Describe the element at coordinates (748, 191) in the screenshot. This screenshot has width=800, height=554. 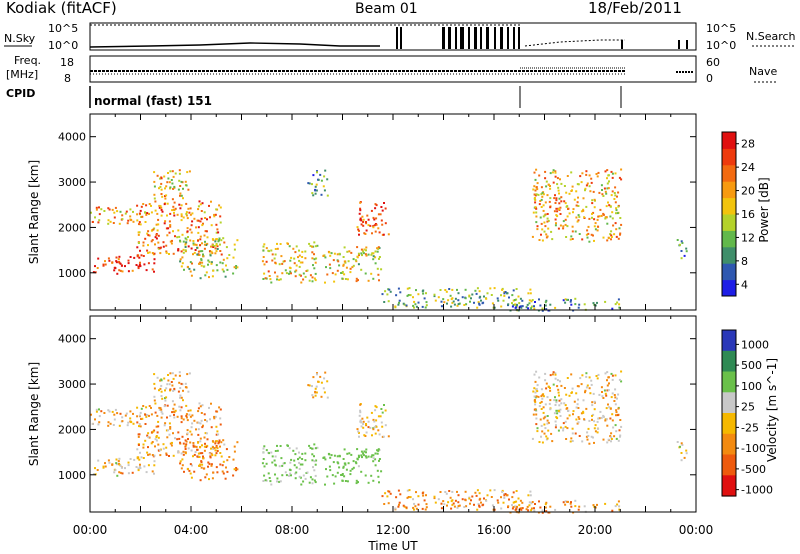
I see `colorbar-tick-label: 20` at that location.